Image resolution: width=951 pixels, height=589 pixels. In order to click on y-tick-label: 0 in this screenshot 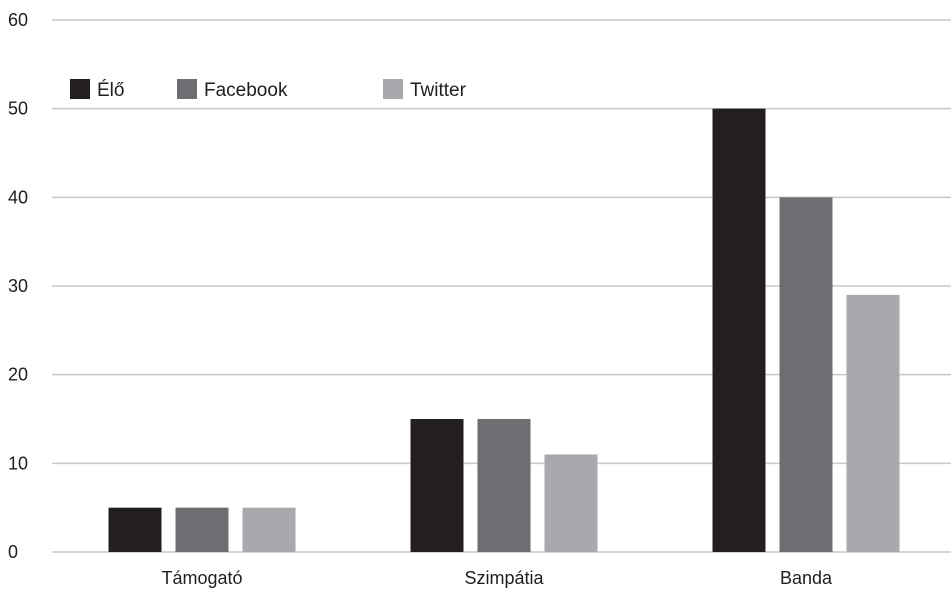, I will do `click(13, 552)`.